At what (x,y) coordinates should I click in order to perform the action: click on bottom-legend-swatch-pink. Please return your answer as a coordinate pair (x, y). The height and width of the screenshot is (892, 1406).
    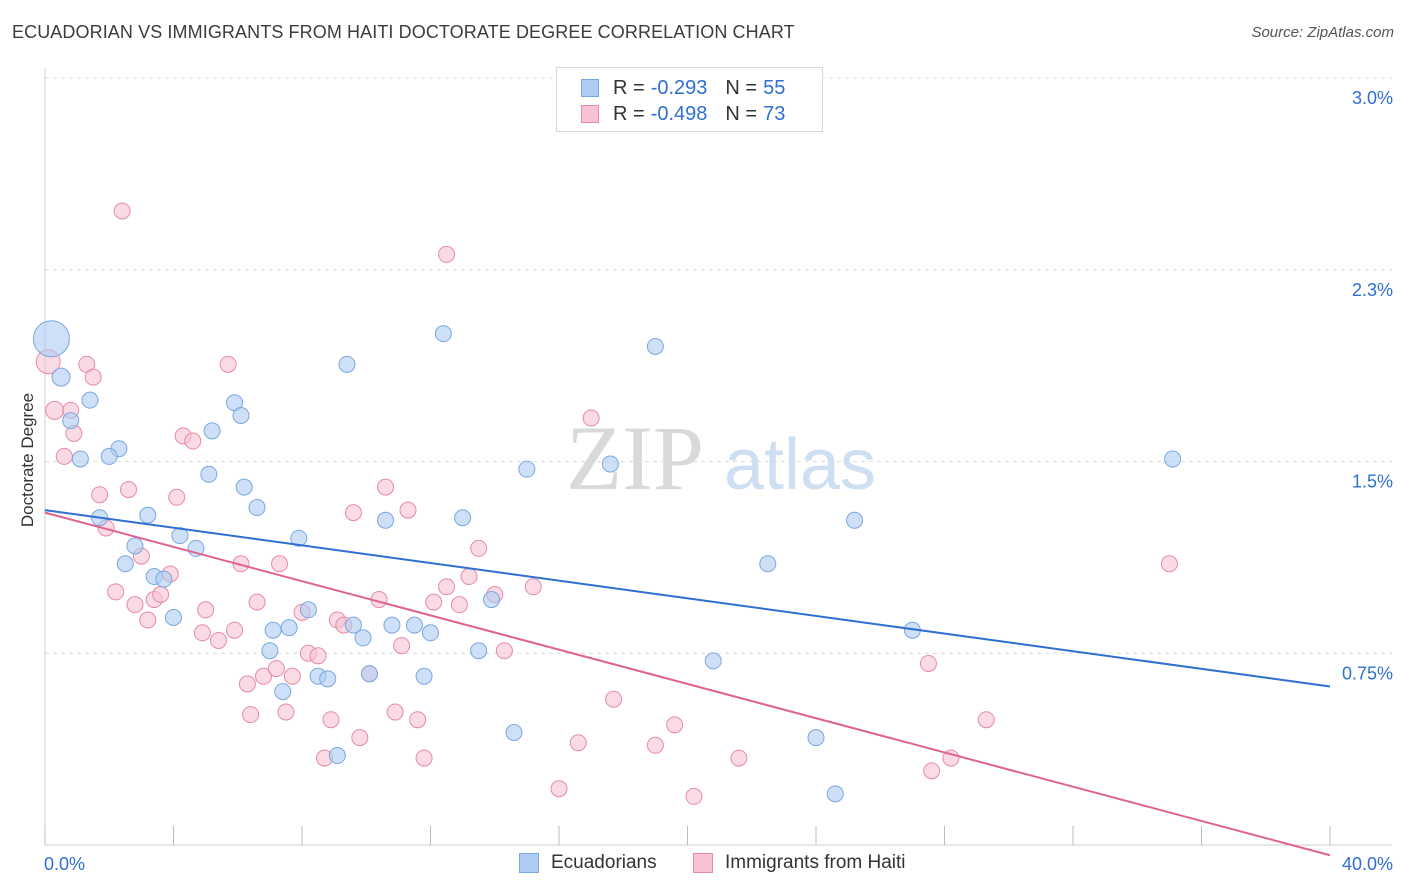
    Looking at the image, I should click on (703, 863).